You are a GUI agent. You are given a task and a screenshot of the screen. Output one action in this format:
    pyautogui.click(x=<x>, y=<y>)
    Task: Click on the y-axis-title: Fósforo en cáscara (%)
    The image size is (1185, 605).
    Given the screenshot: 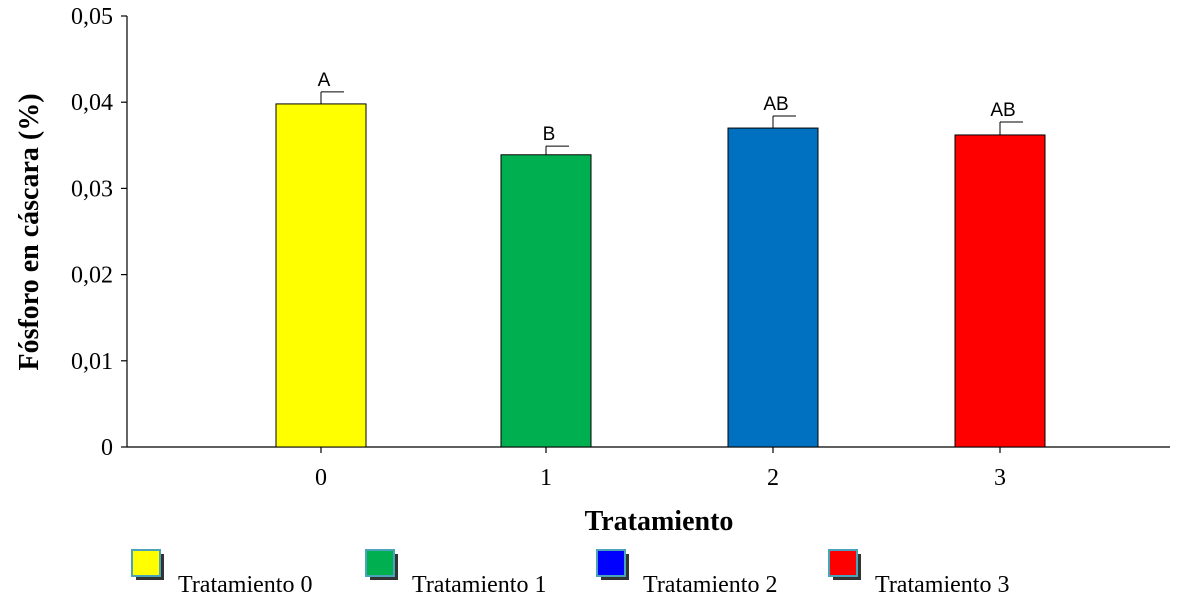 What is the action you would take?
    pyautogui.click(x=29, y=231)
    